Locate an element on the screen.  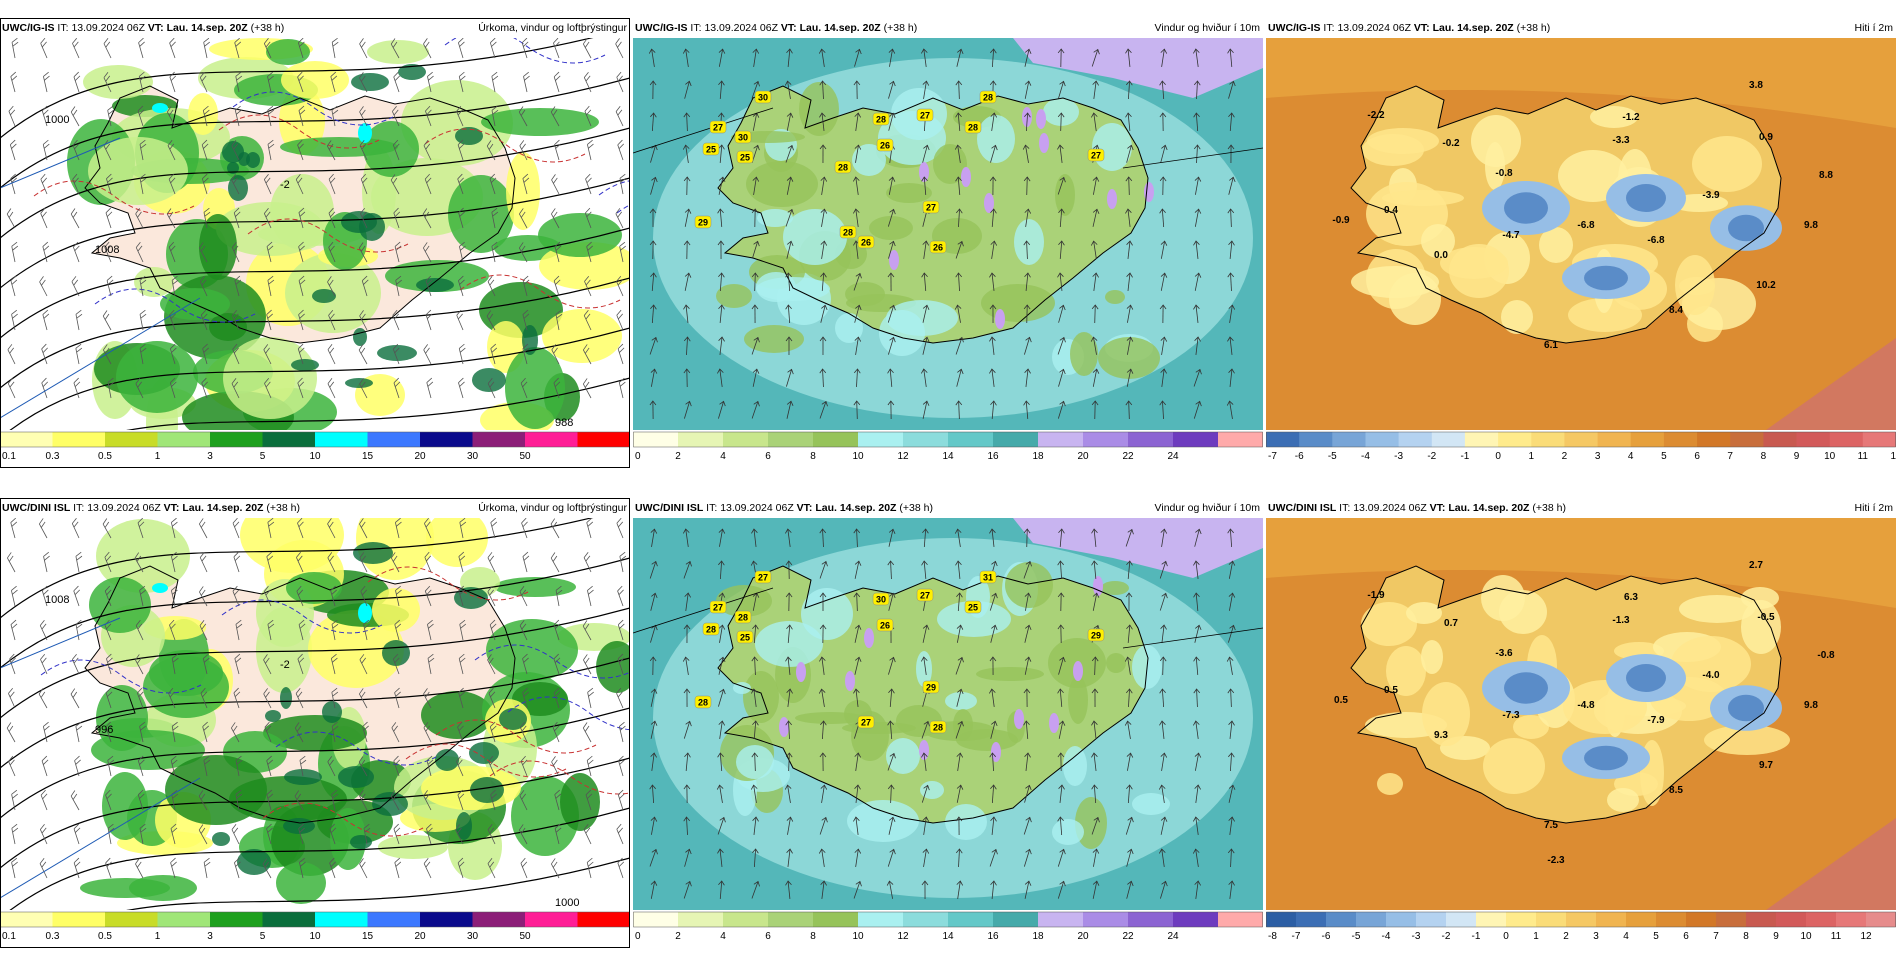
colorbar-tick-label: 11 is located at coordinates (1863, 456).